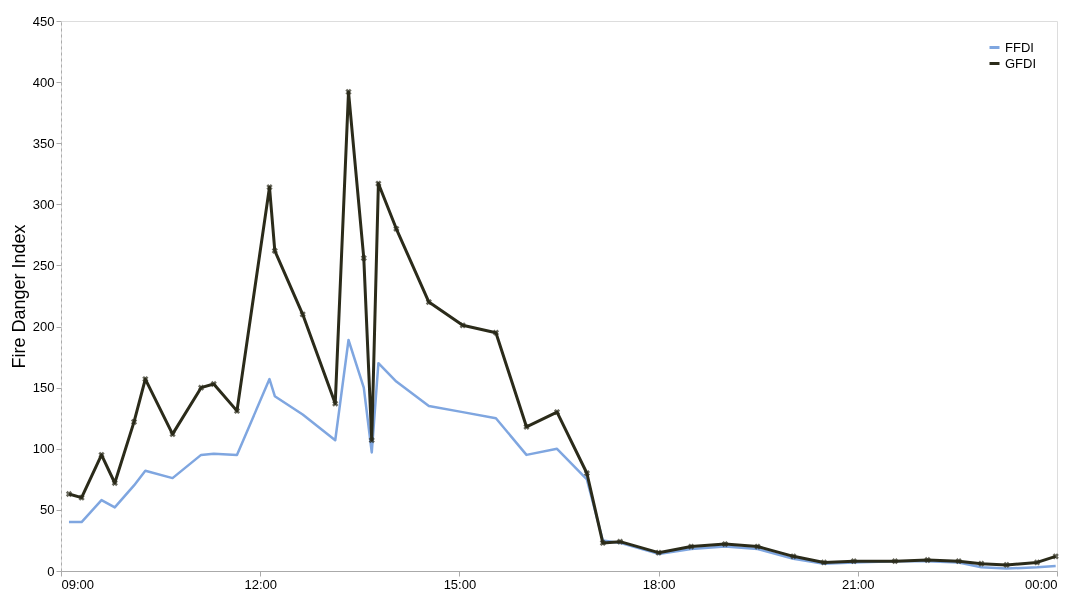  I want to click on y-tick-label: 250, so click(43, 265).